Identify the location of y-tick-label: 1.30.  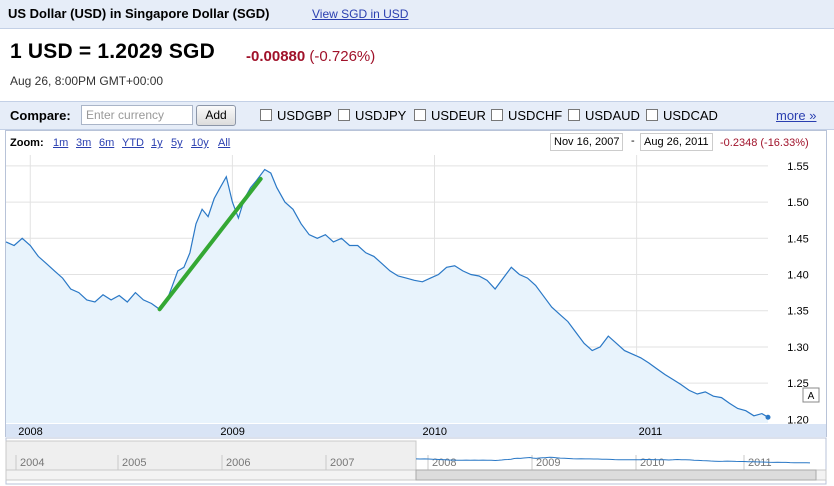
(797, 348).